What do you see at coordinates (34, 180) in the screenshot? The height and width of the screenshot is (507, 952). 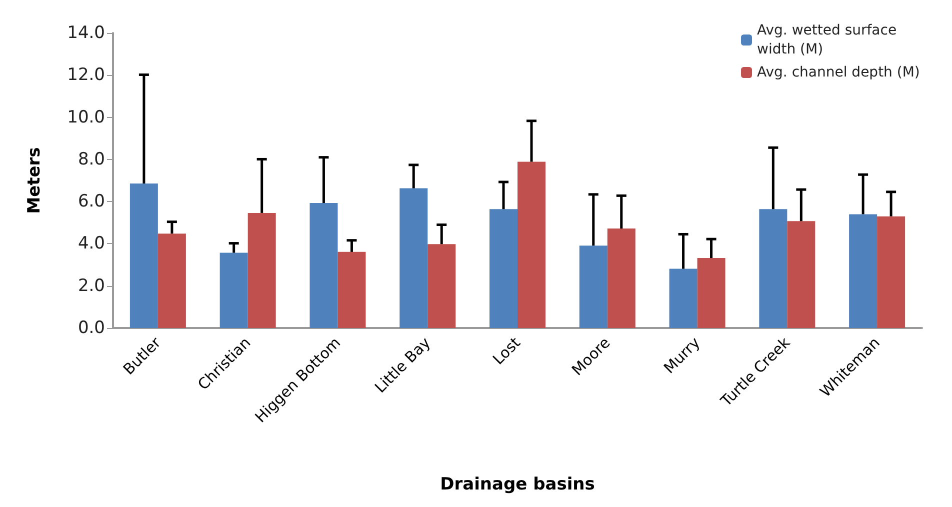 I see `y-axis-title: Meters` at bounding box center [34, 180].